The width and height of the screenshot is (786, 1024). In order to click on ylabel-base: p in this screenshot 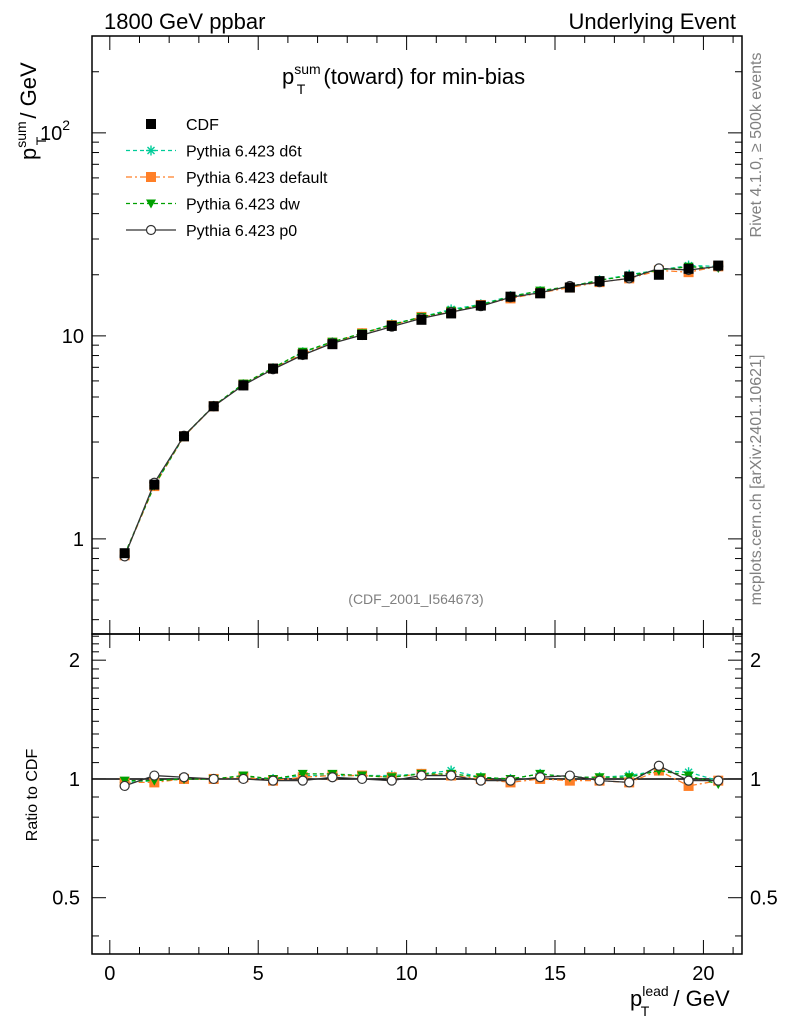, I will do `click(28, 154)`.